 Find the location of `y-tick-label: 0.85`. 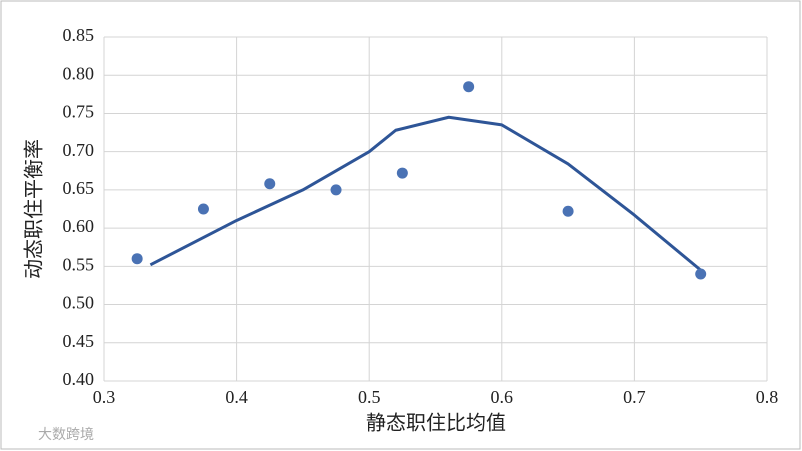

y-tick-label: 0.85 is located at coordinates (79, 35).